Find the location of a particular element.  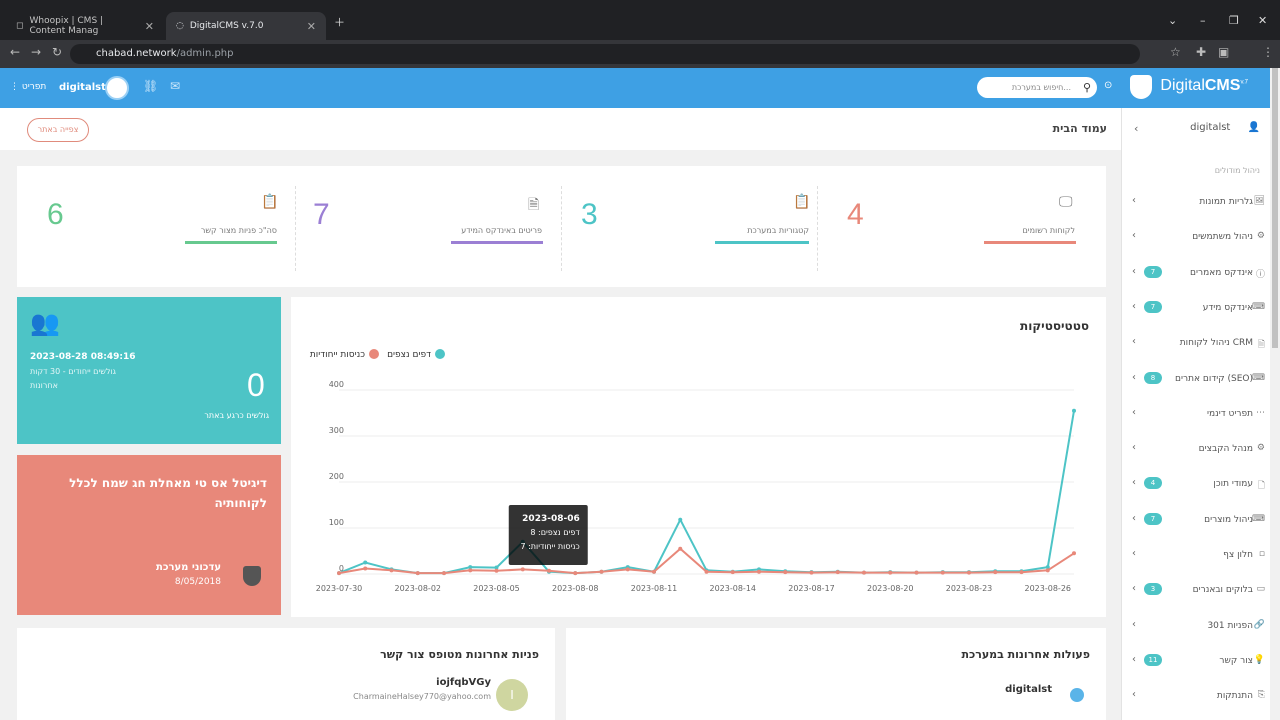

sidebar-item-icon: ⚙ is located at coordinates (1260, 236).